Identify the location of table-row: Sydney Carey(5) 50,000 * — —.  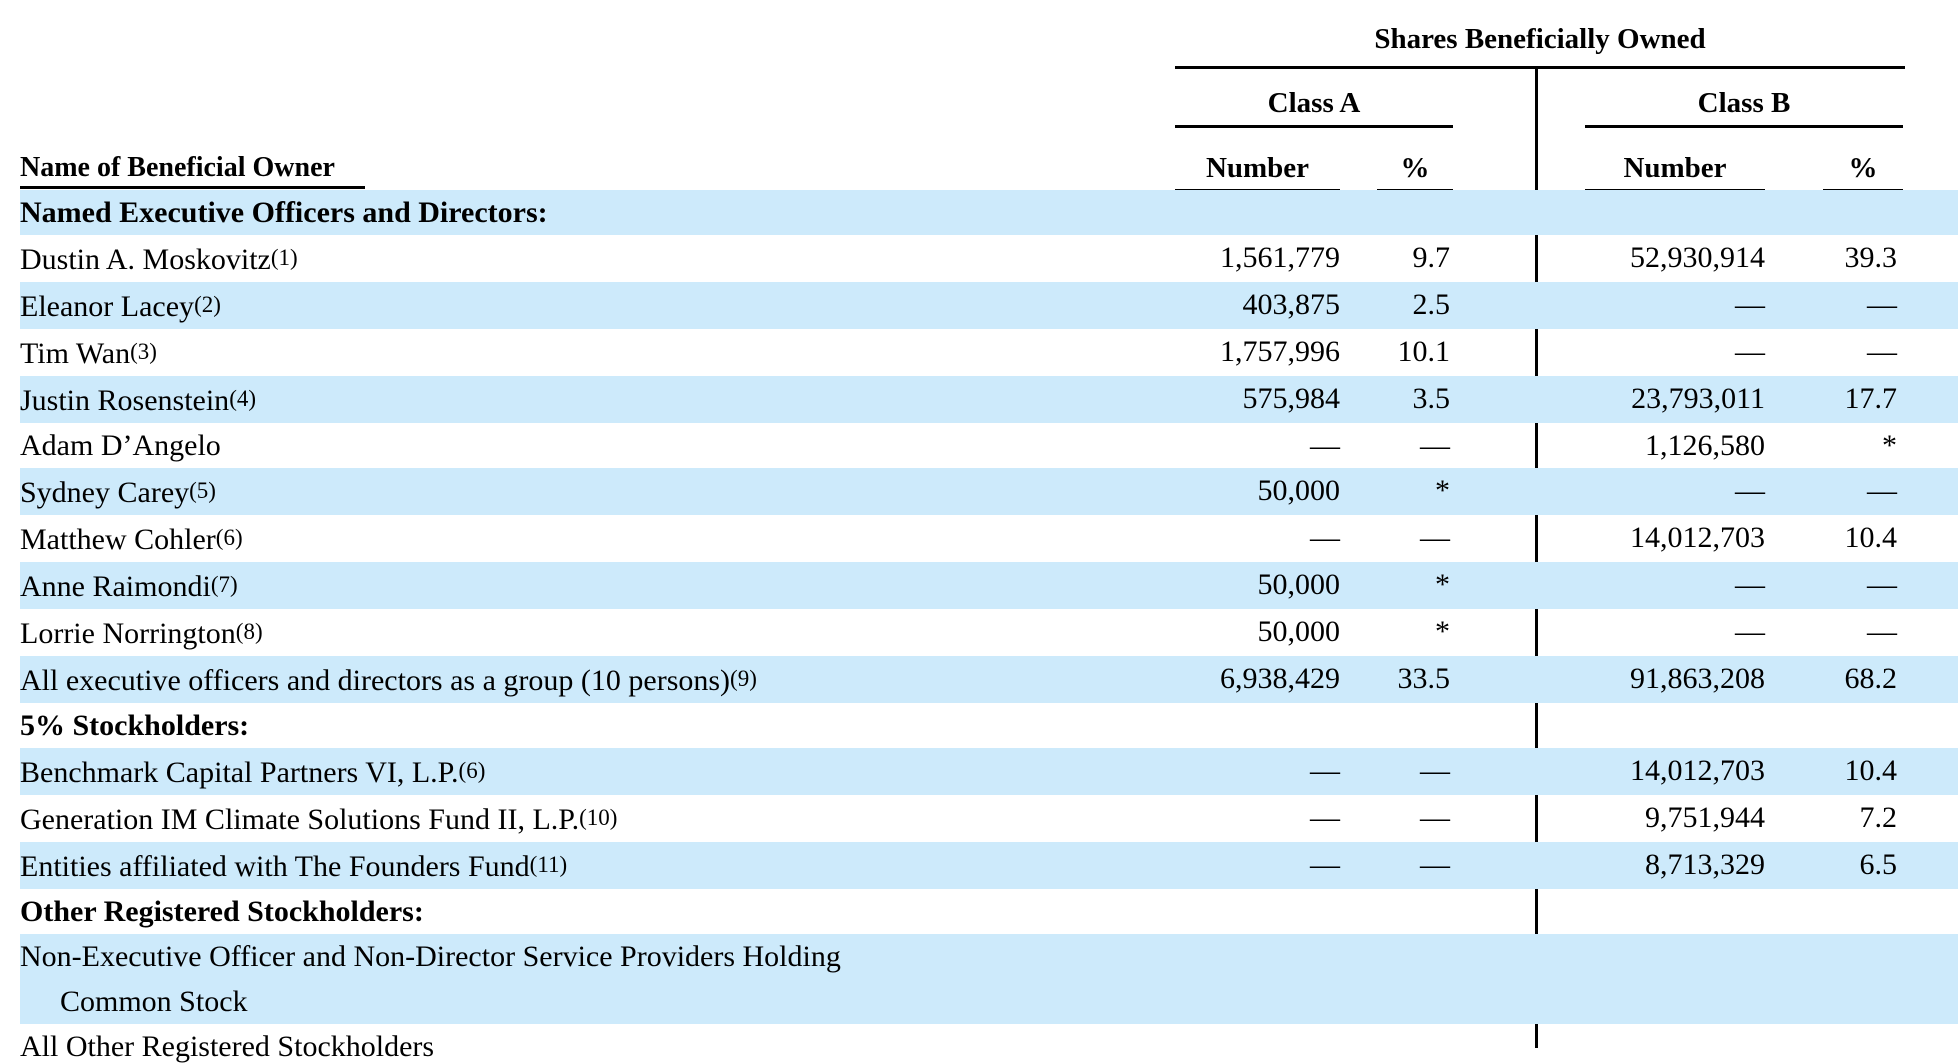
(989, 491).